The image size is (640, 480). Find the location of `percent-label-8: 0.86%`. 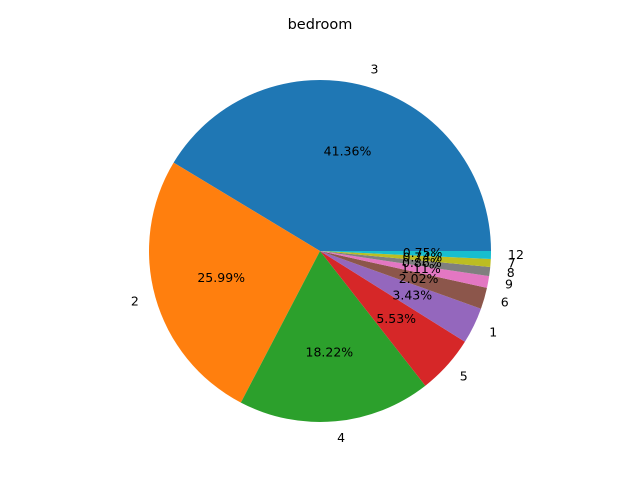

percent-label-8: 0.86% is located at coordinates (422, 262).